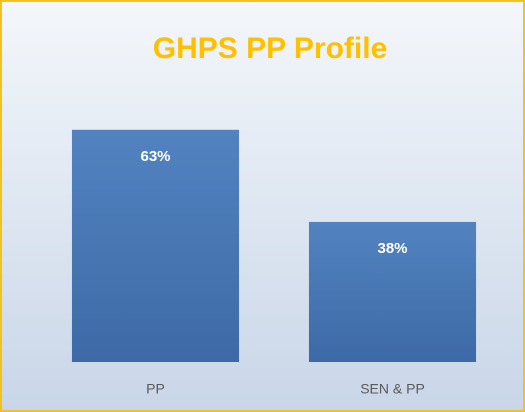  What do you see at coordinates (155, 389) in the screenshot?
I see `x-tick-label: PP` at bounding box center [155, 389].